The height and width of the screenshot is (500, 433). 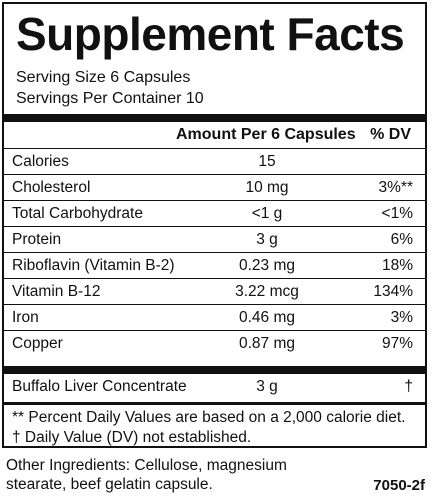 What do you see at coordinates (214, 387) in the screenshot?
I see `nutrient-row: Buffalo Liver Concentrate 3 g †` at bounding box center [214, 387].